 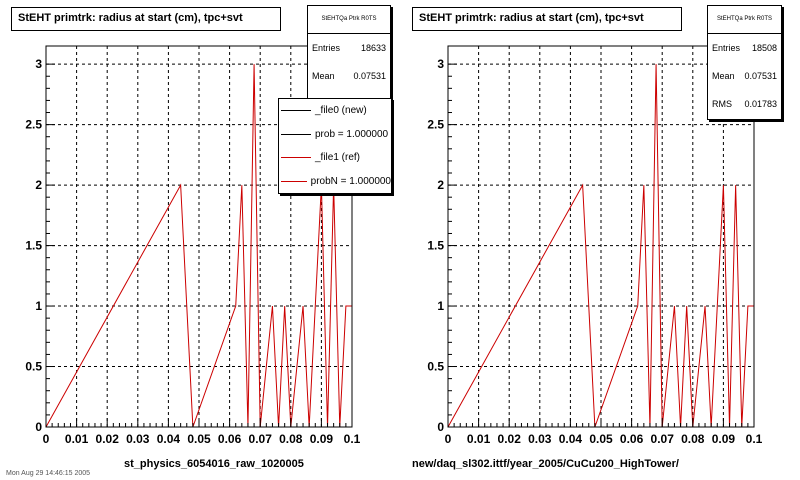 I want to click on left-stats-mean-value: 0.07531, so click(x=369, y=76).